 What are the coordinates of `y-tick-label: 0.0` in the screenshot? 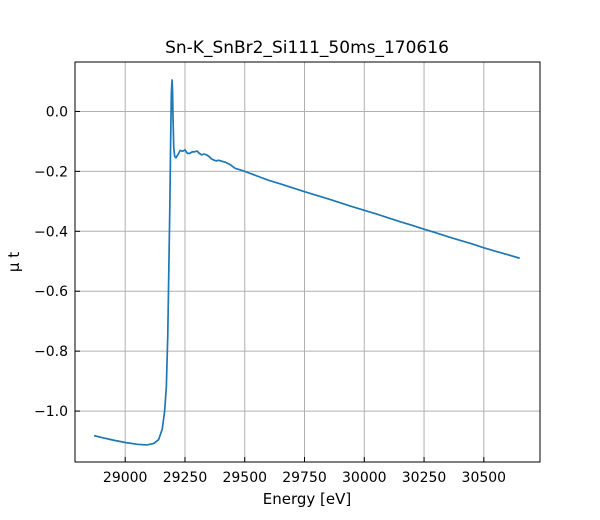 It's located at (57, 112).